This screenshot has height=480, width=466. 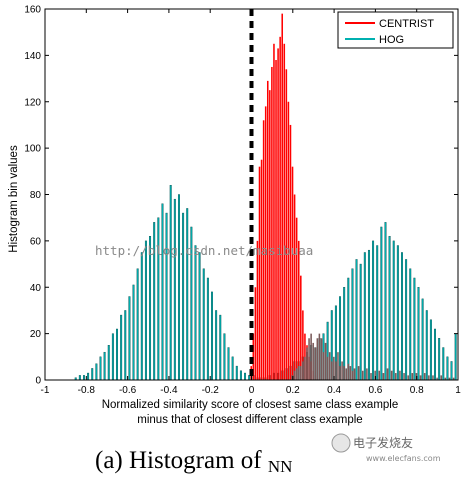 What do you see at coordinates (32, 10) in the screenshot?
I see `y-tick-label: 160` at bounding box center [32, 10].